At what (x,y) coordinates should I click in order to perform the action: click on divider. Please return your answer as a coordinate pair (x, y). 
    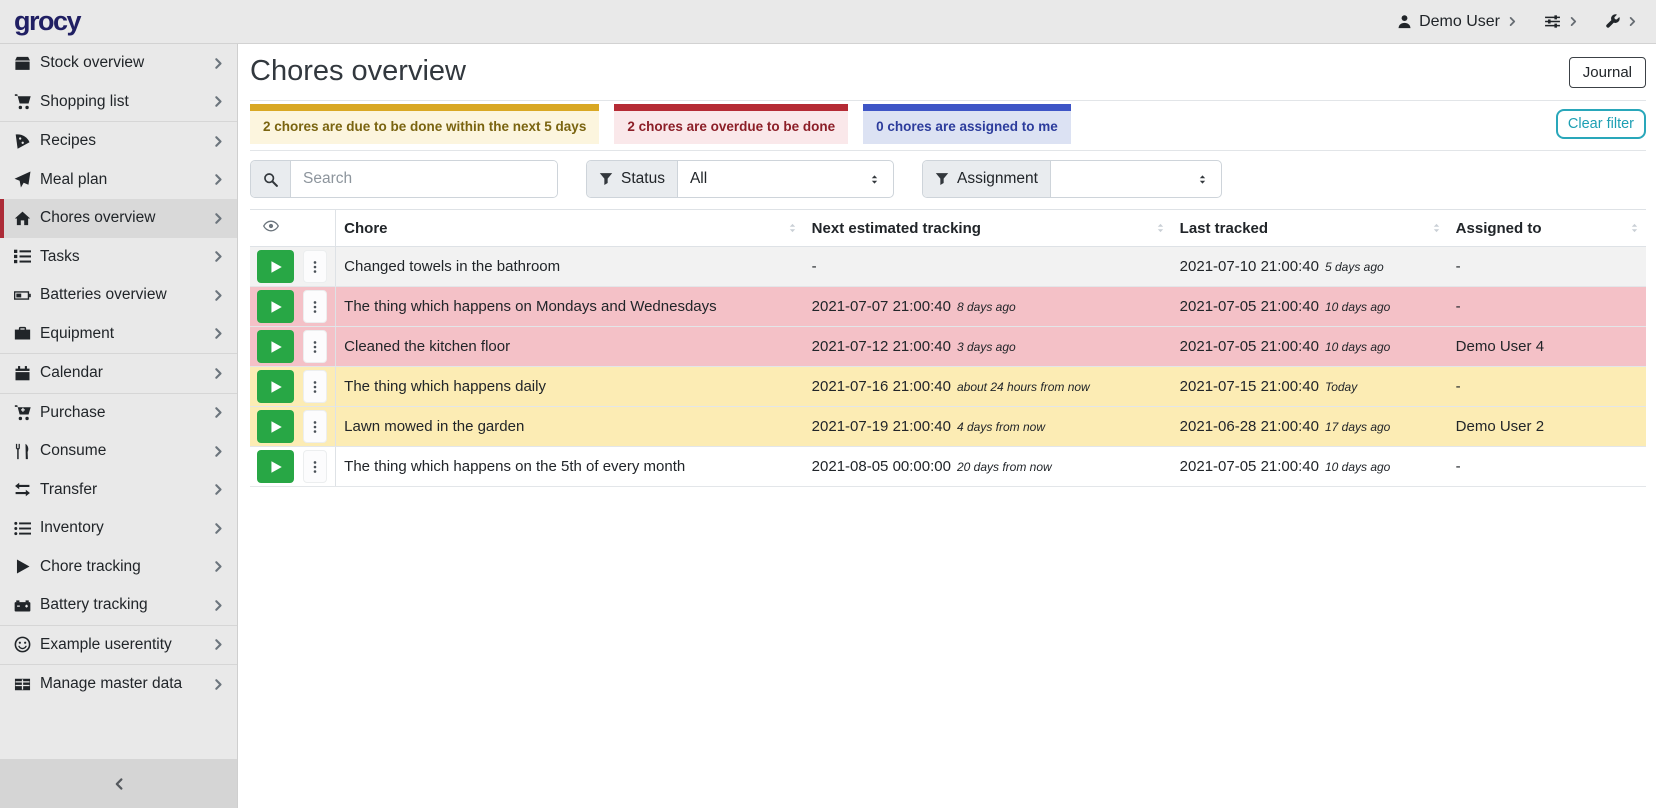
    Looking at the image, I should click on (948, 150).